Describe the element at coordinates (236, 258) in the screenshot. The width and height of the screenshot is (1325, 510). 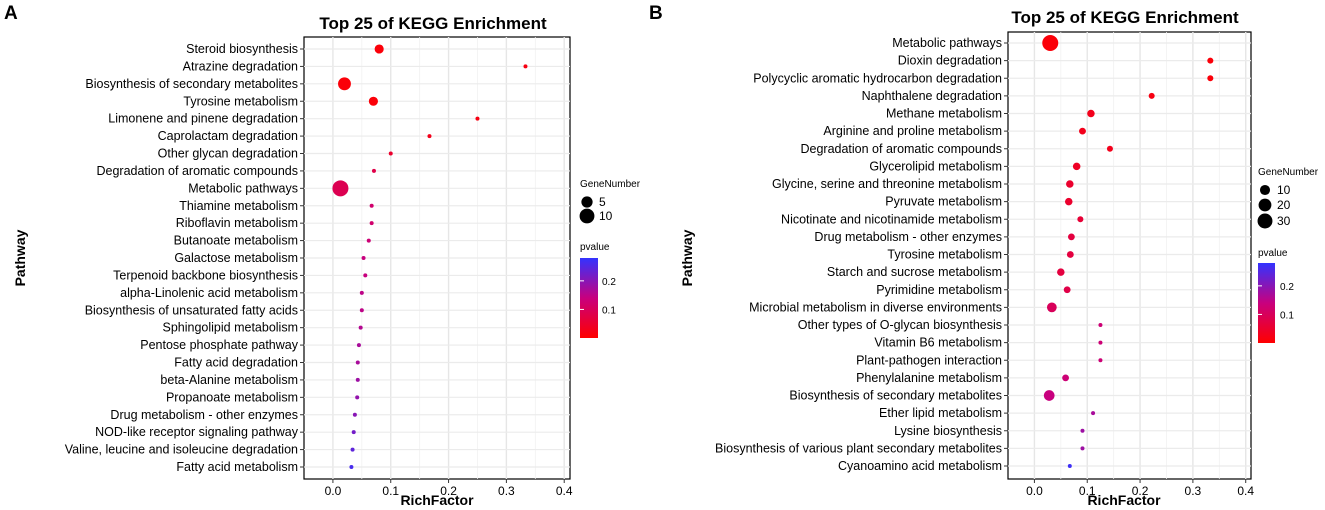
I see `category-label: Galactose metabolism` at that location.